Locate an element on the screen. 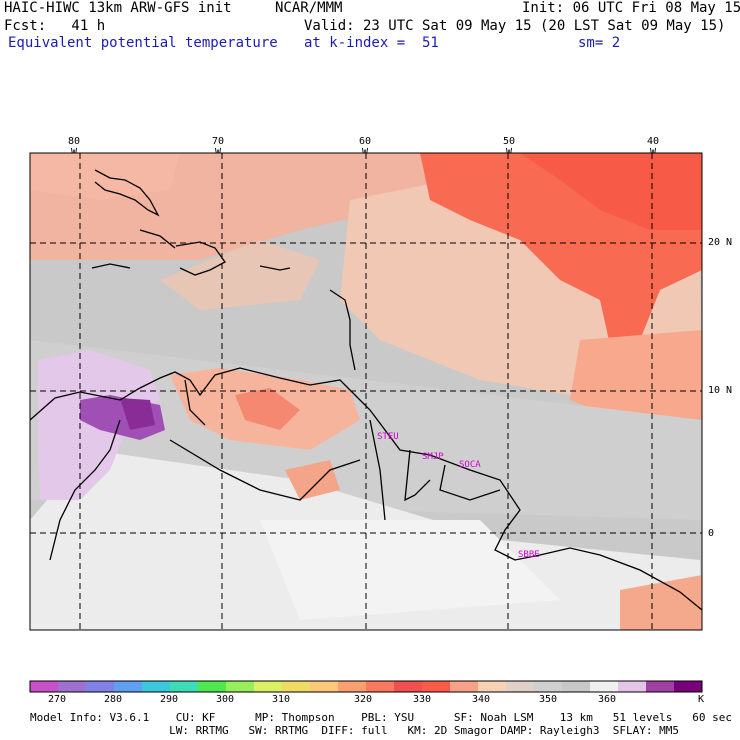 The height and width of the screenshot is (740, 740). colorbar-border is located at coordinates (366, 686).